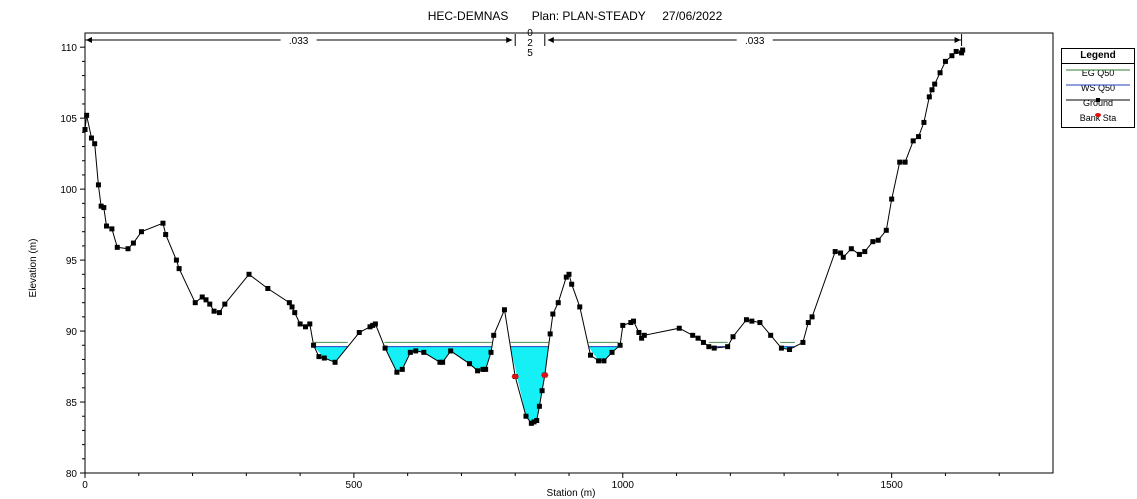 Image resolution: width=1137 pixels, height=499 pixels. I want to click on y-tick-label: 95, so click(72, 261).